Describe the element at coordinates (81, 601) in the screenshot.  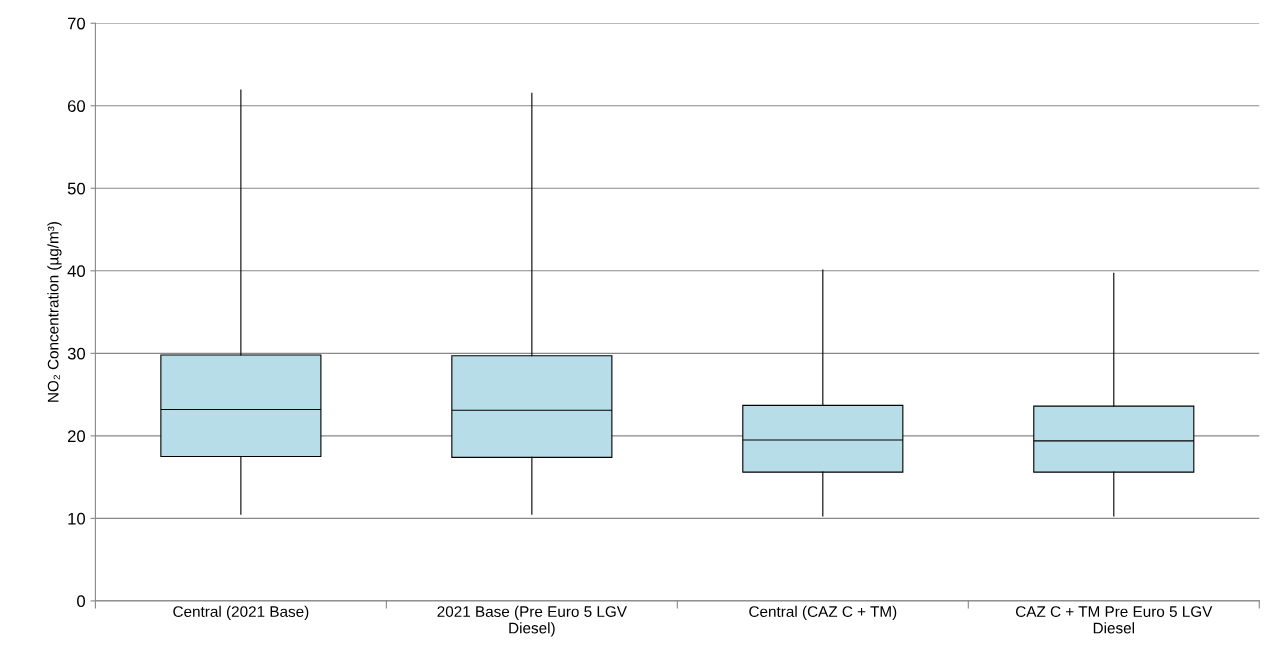
I see `y-tick-label: 0` at that location.